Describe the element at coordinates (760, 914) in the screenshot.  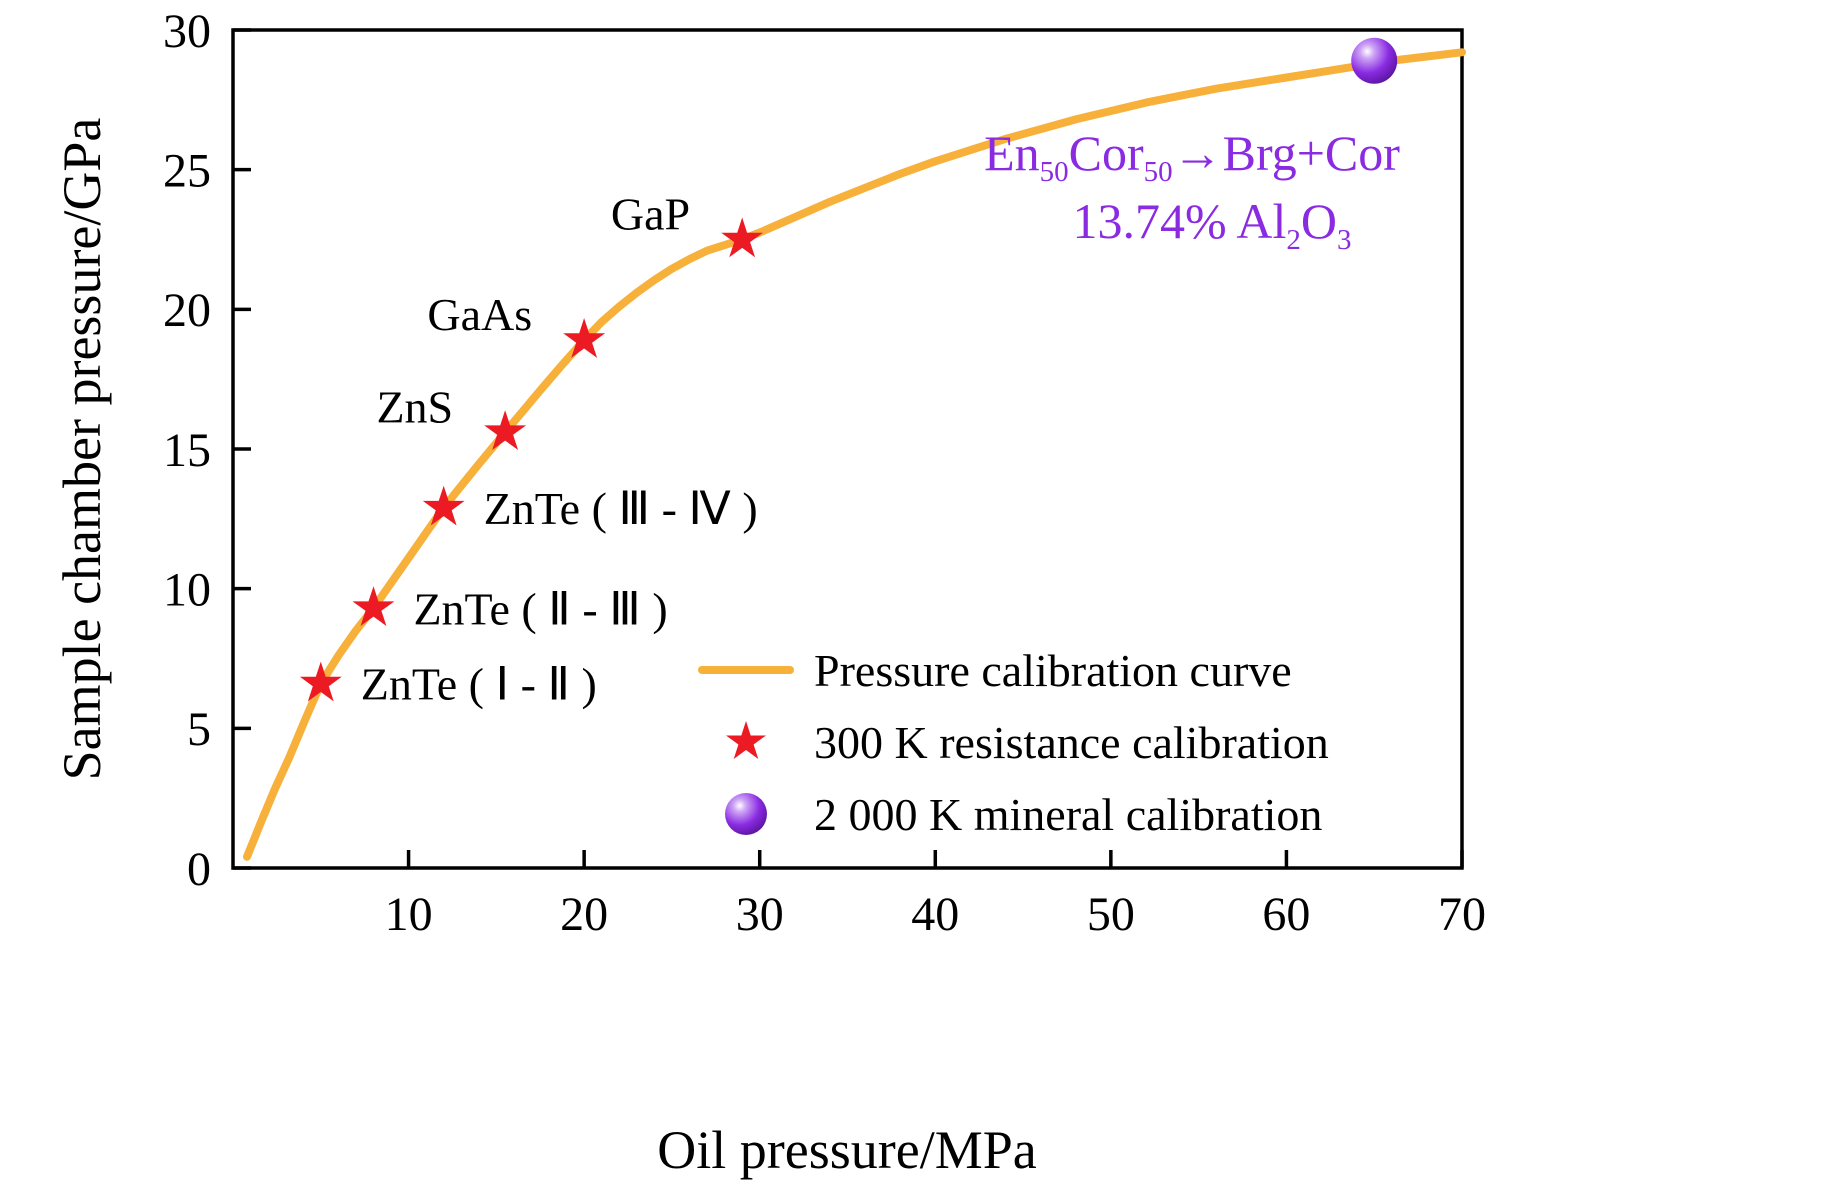
I see `x-tick-label: 30` at that location.